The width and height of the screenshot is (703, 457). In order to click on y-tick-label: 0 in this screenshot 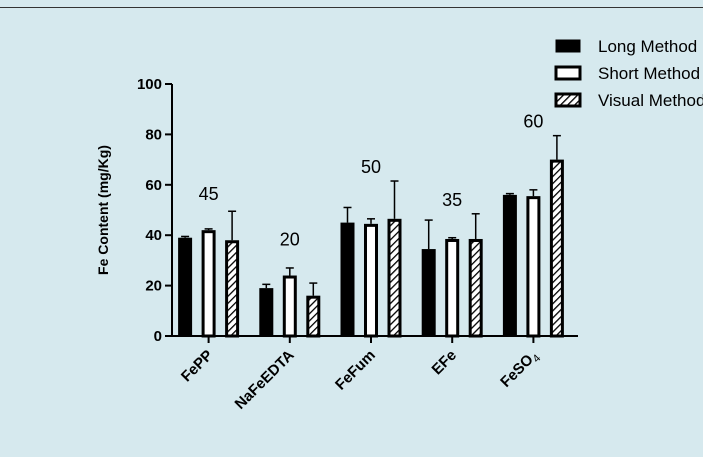, I will do `click(158, 336)`.